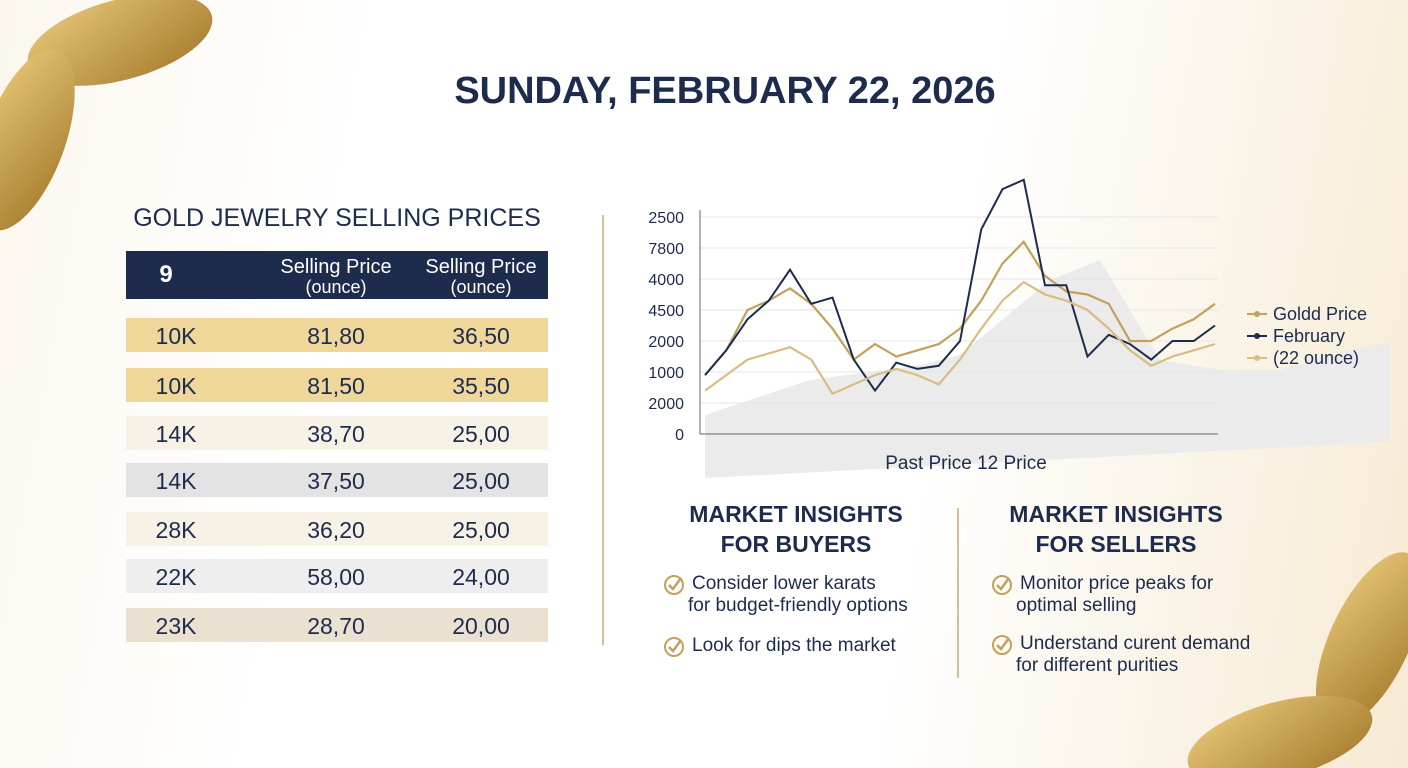 The height and width of the screenshot is (768, 1408). I want to click on table-cell: 37,50, so click(336, 481).